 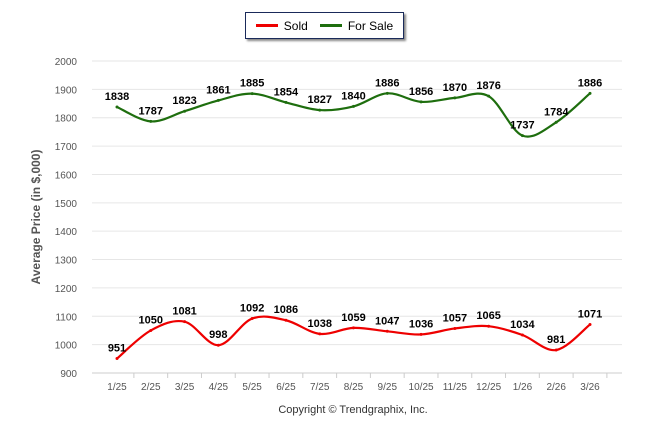 I want to click on y-tick-label: 1400, so click(x=66, y=232).